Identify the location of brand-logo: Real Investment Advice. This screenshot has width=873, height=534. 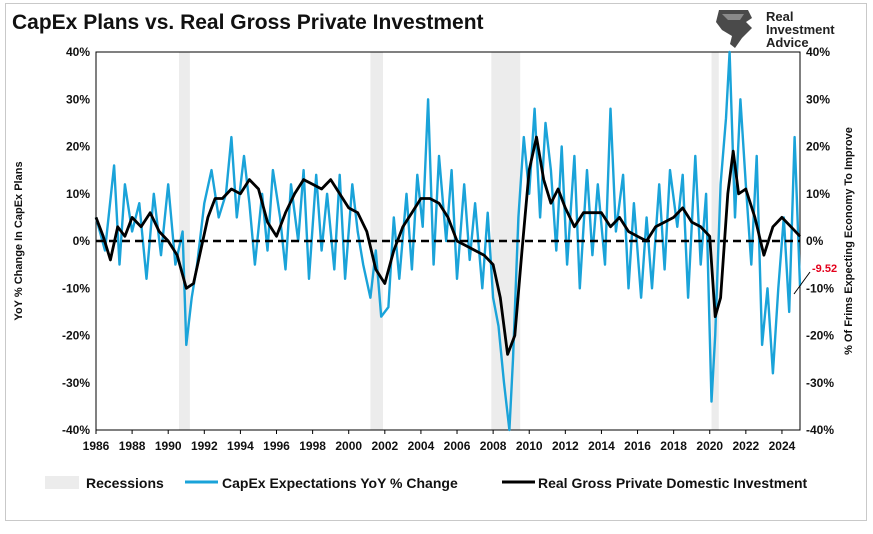
(775, 29).